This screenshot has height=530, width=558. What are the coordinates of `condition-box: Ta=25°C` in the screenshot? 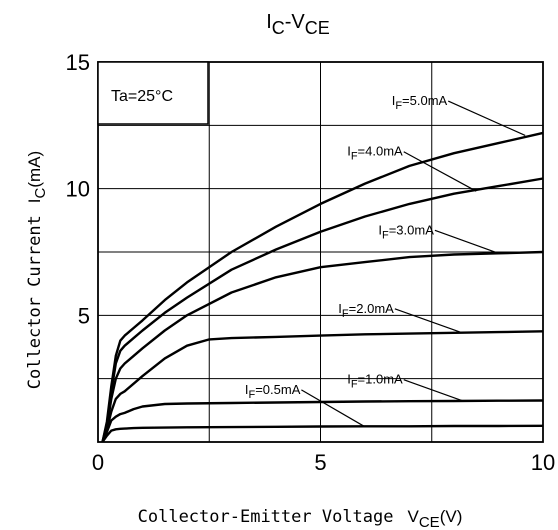 It's located at (153, 93).